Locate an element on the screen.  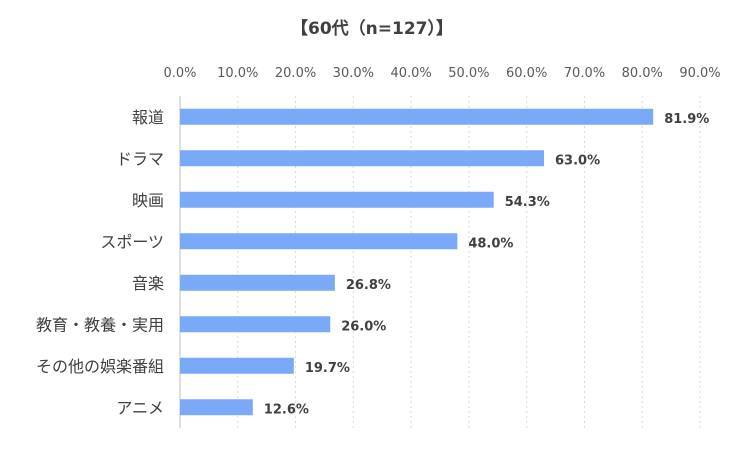
x-tick-label: 50.0% is located at coordinates (468, 73).